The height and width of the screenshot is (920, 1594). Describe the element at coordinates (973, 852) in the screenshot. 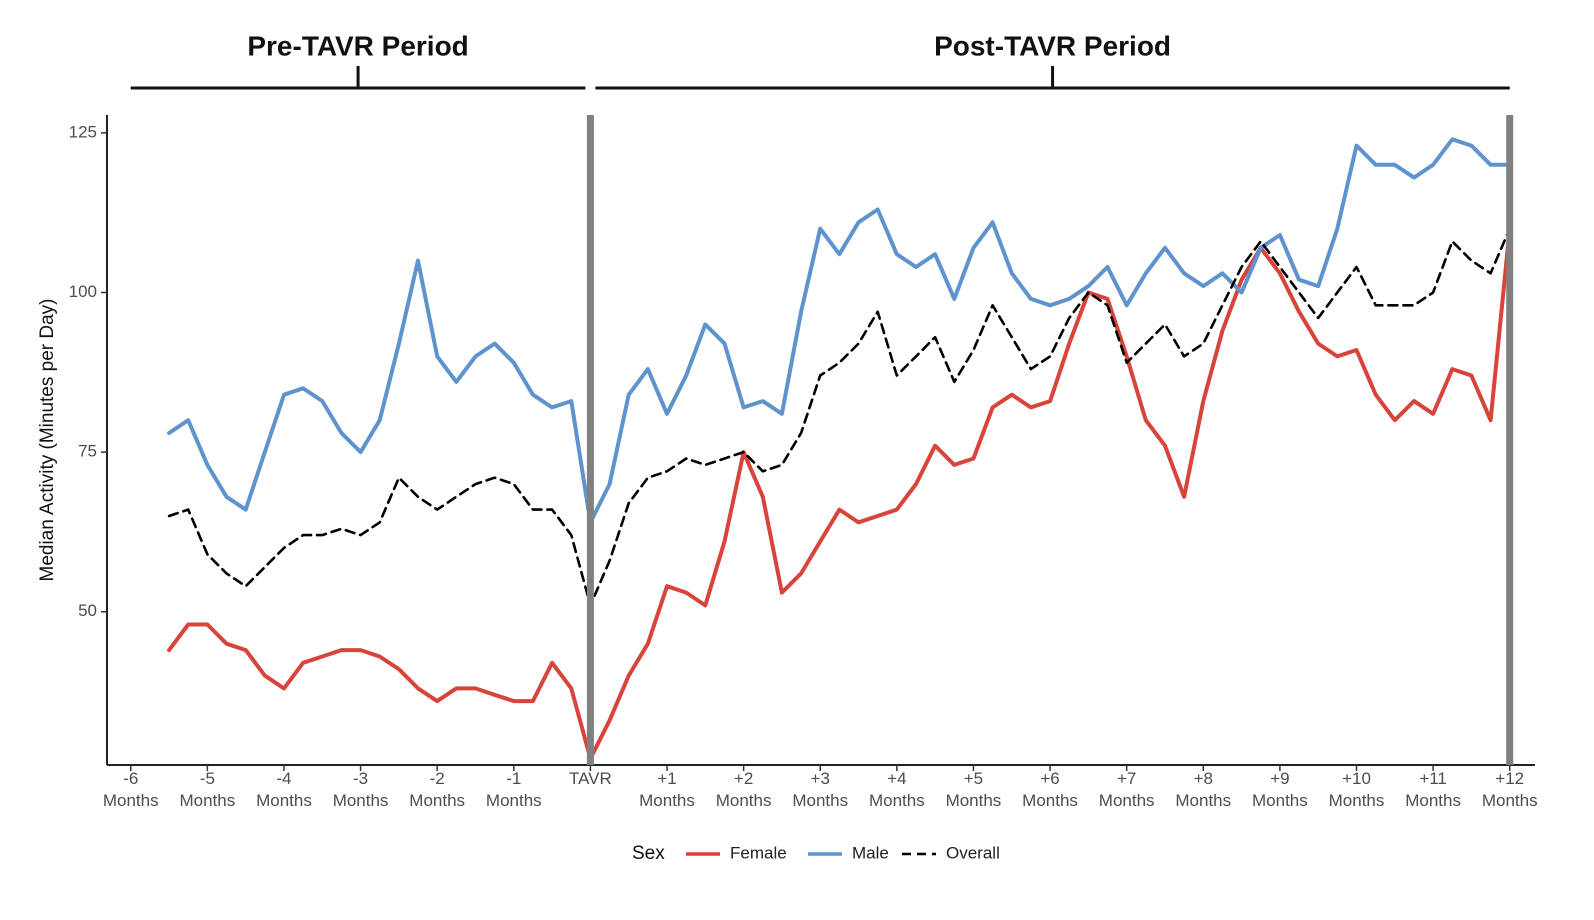

I see `legend-label: Overall` at that location.